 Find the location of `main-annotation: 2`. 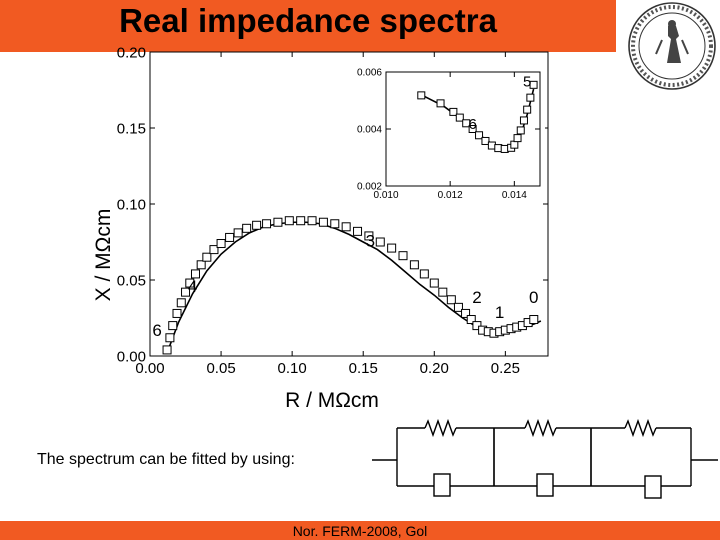

main-annotation: 2 is located at coordinates (476, 297).